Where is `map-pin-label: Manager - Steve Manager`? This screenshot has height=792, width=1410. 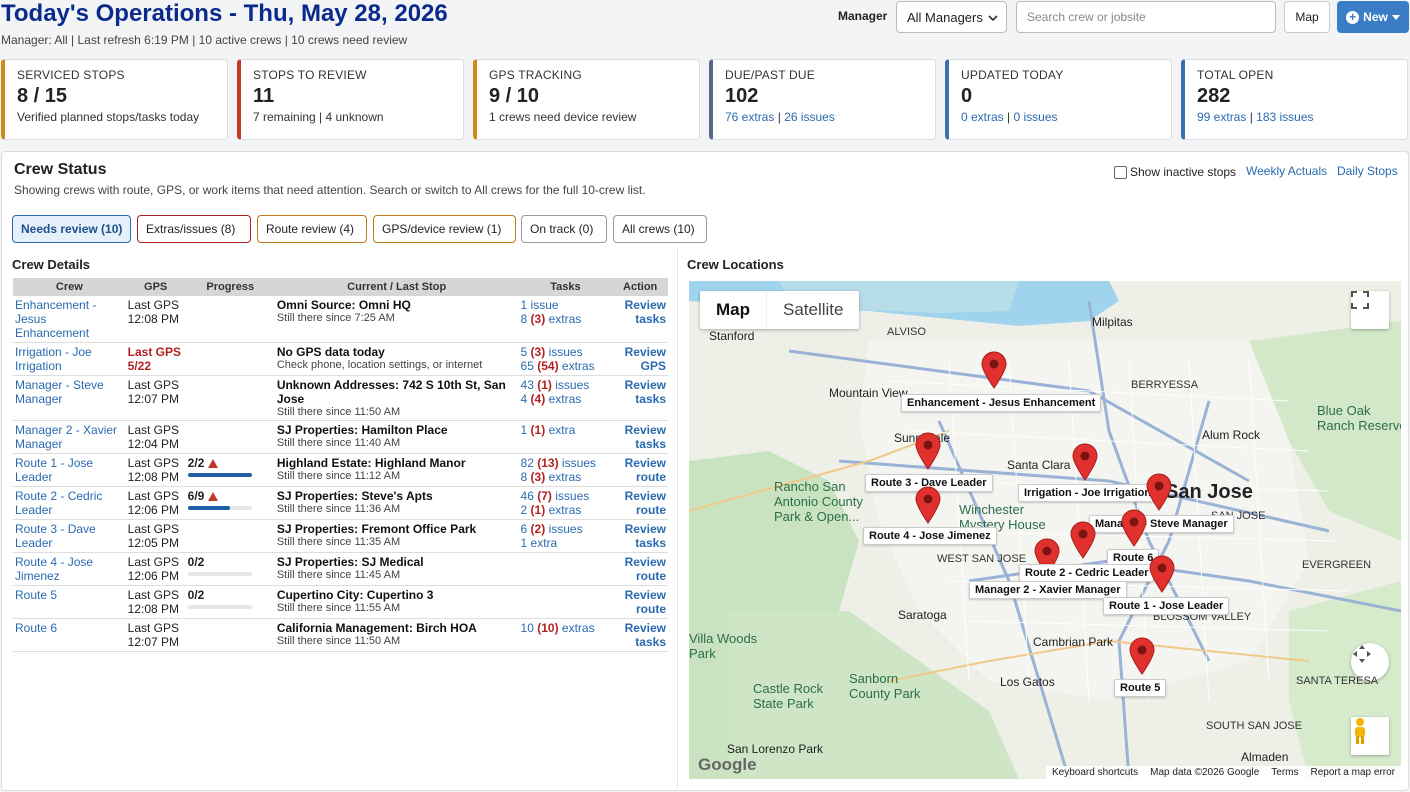
map-pin-label: Manager - Steve Manager is located at coordinates (1161, 524).